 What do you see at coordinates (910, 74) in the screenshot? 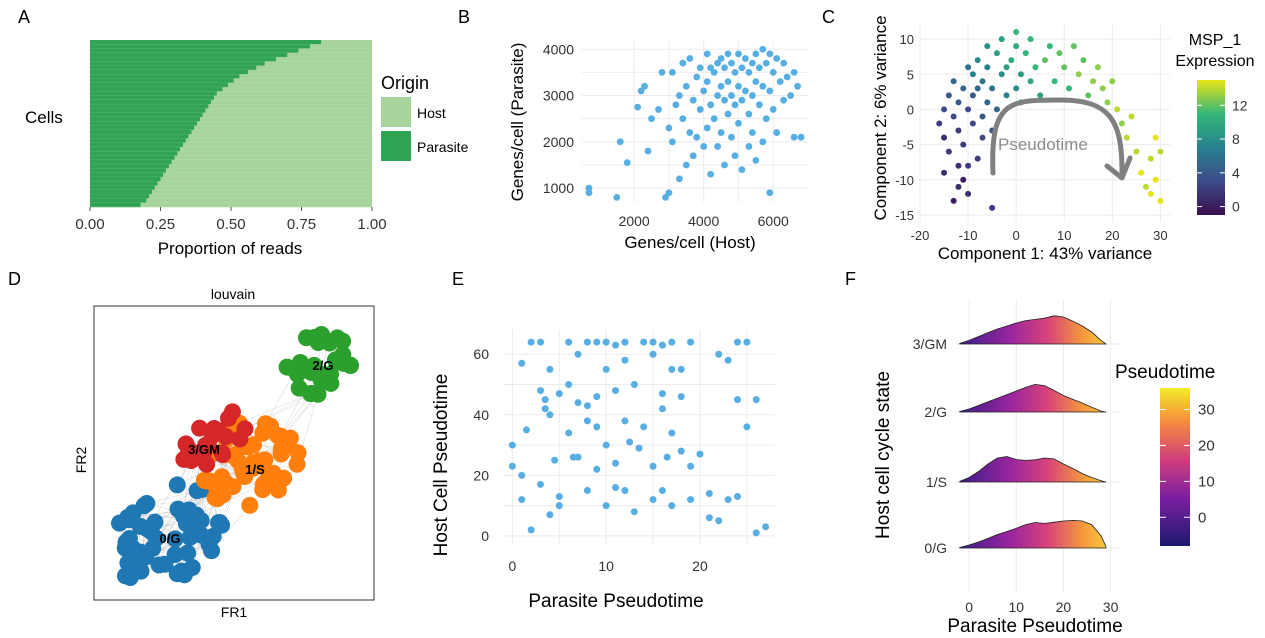
I see `y-tick-label: 5` at bounding box center [910, 74].